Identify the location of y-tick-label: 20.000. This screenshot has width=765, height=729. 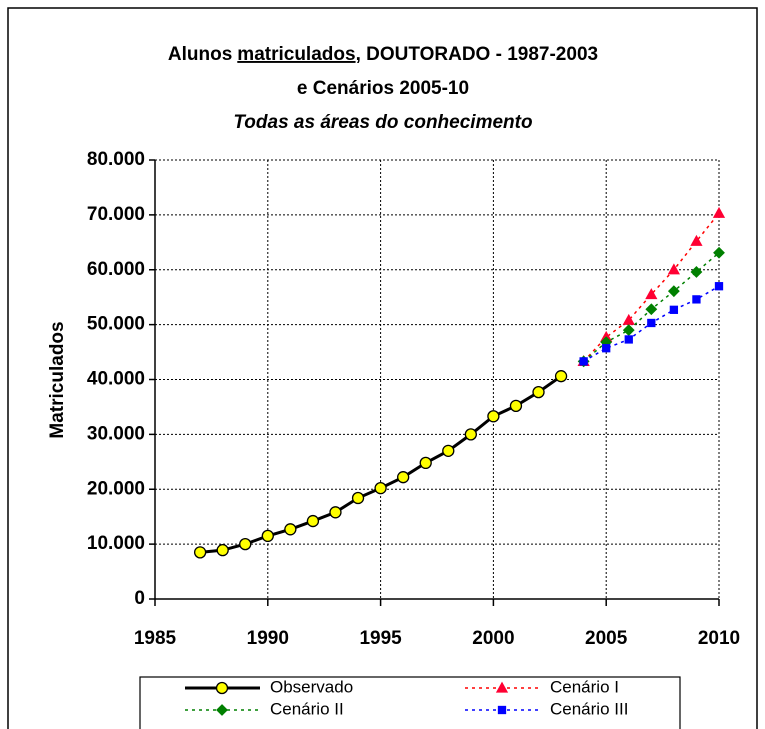
(116, 488).